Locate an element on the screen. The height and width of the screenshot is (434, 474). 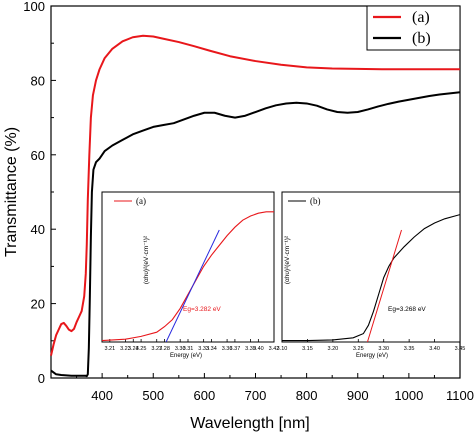
inset-b-x-tick-label: 3.45 is located at coordinates (460, 349).